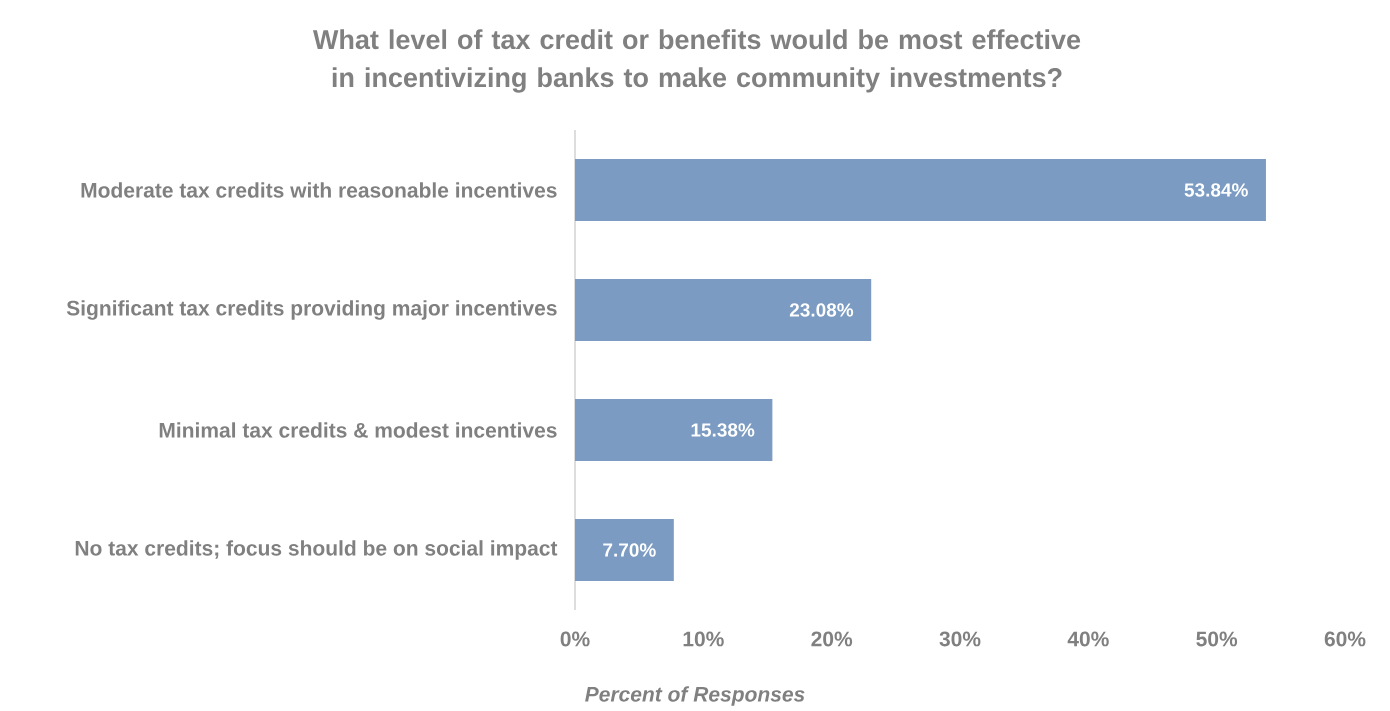  Describe the element at coordinates (311, 310) in the screenshot. I see `y-tick-label: Significant tax credits providing major incentives` at that location.